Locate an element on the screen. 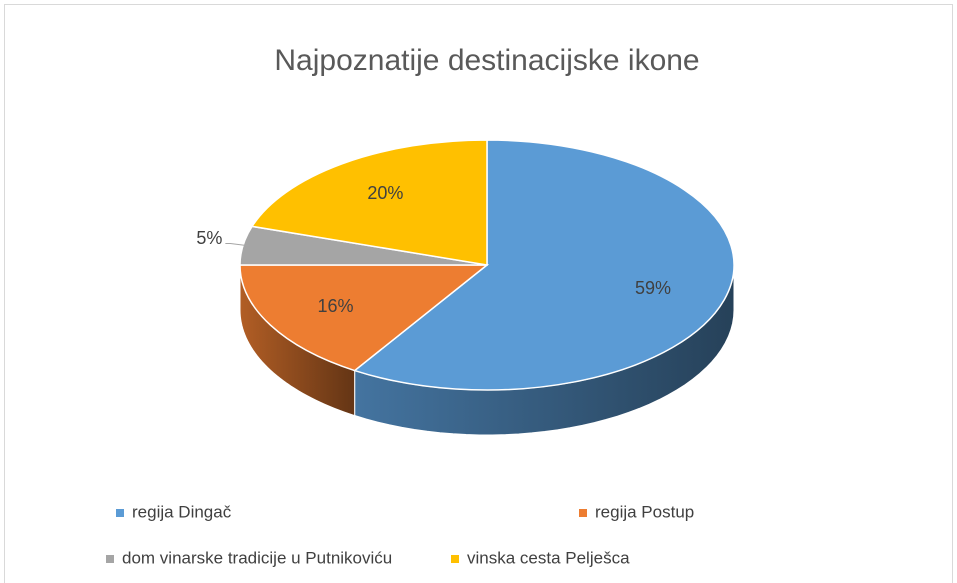 The image size is (957, 583). legend-label: vinska cesta Pelješca is located at coordinates (548, 557).